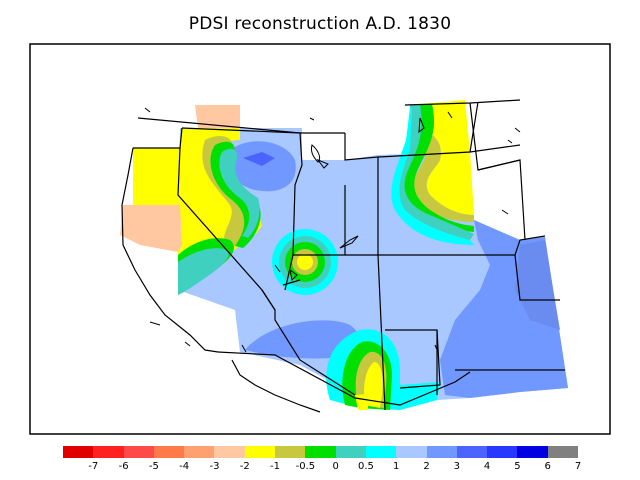 Image resolution: width=640 pixels, height=480 pixels. Describe the element at coordinates (322, 461) in the screenshot. I see `legend: -7 -6 -5 -4 -3 -2 -1 -0.5 0 0.5 1 2 3 4 5 6 7` at that location.